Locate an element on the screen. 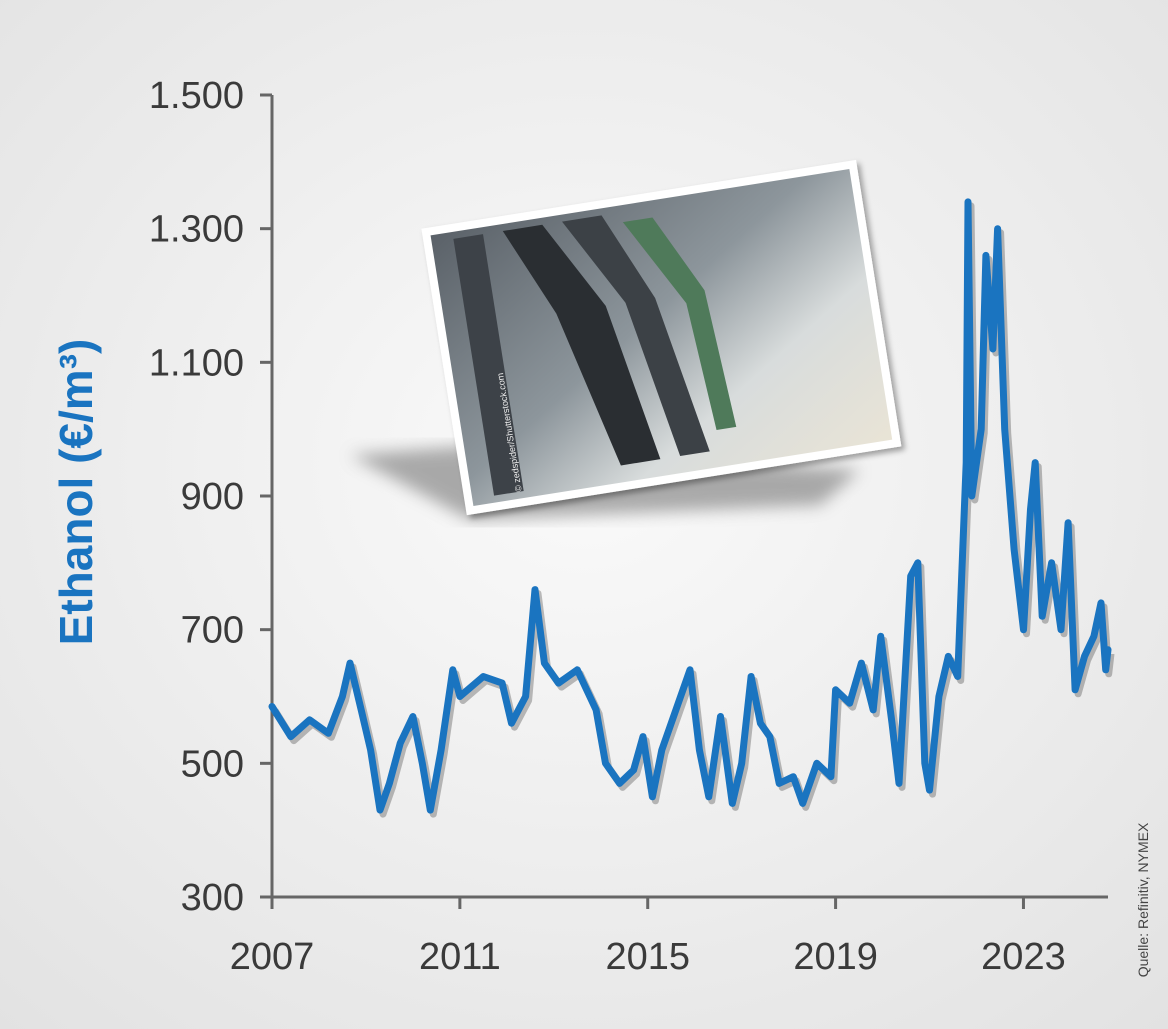 Image resolution: width=1168 pixels, height=1029 pixels. y-tick-label: 300 is located at coordinates (212, 898).